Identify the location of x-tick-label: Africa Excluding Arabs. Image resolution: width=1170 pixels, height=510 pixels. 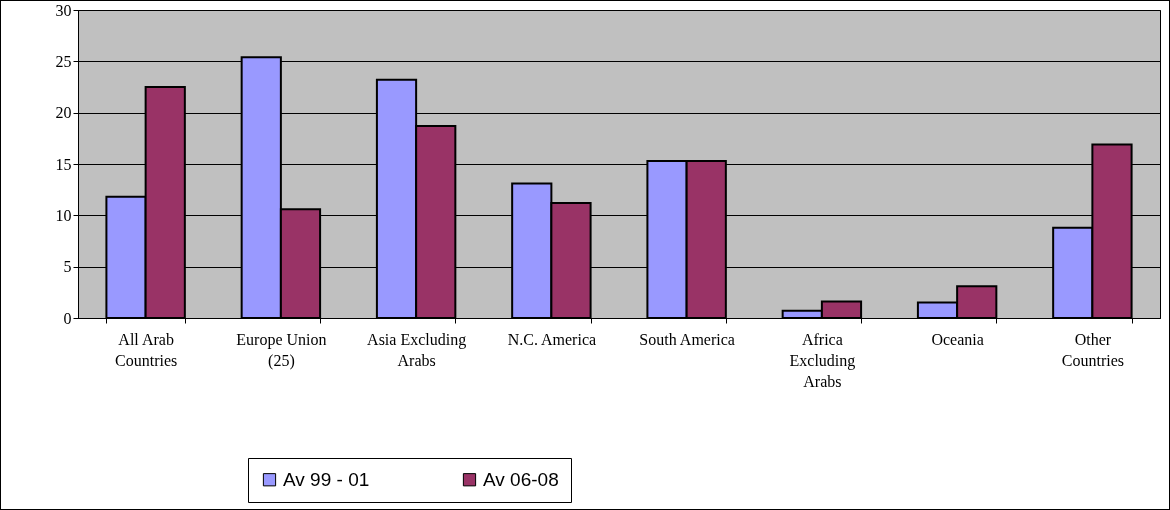
(822, 360).